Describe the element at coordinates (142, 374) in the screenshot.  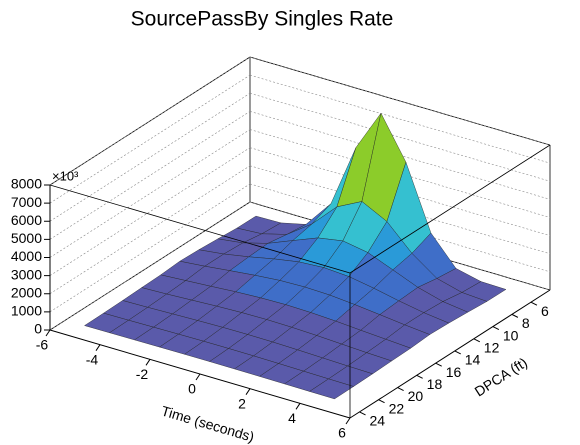
I see `x-tick-label: -2` at that location.